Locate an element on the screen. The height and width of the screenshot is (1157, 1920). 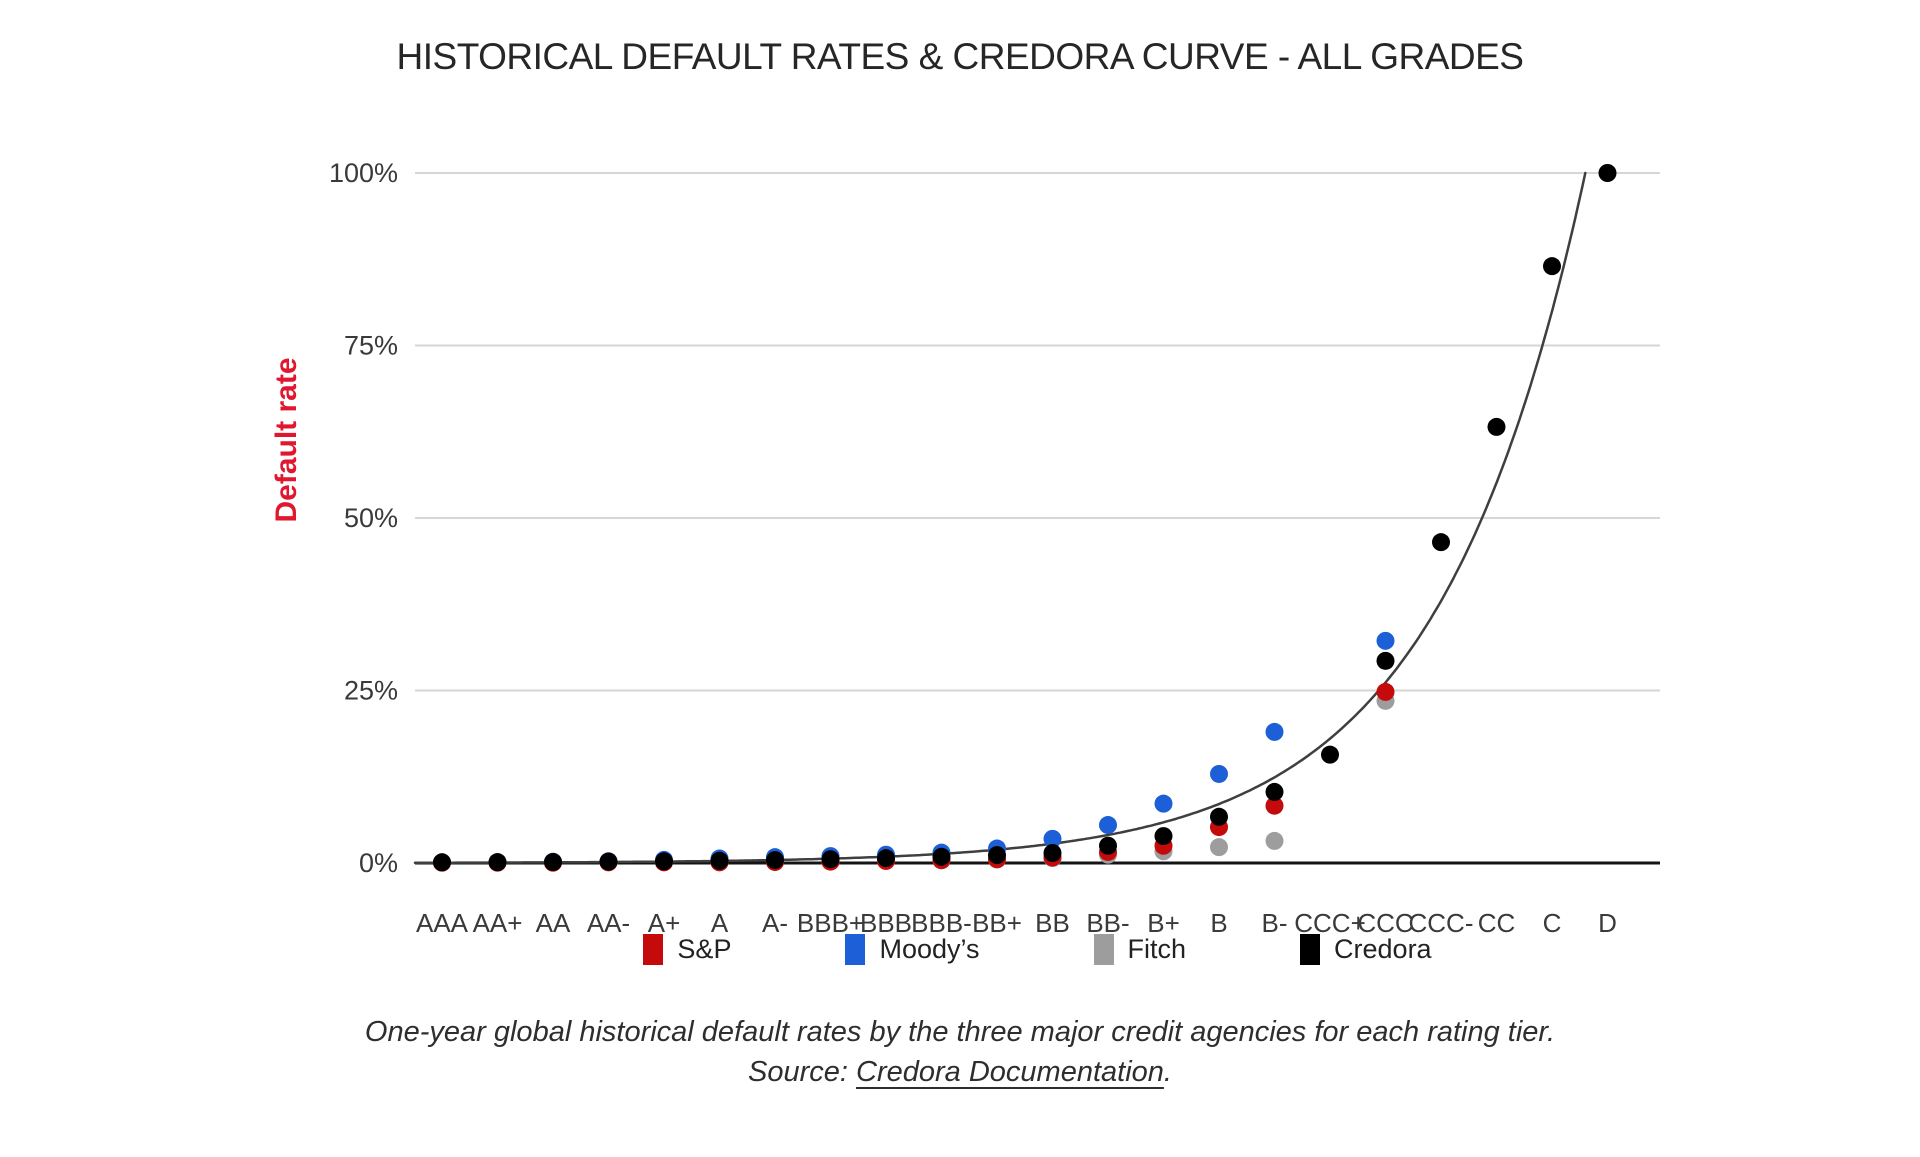
x-tick-label-CCC: CCC is located at coordinates (1385, 923).